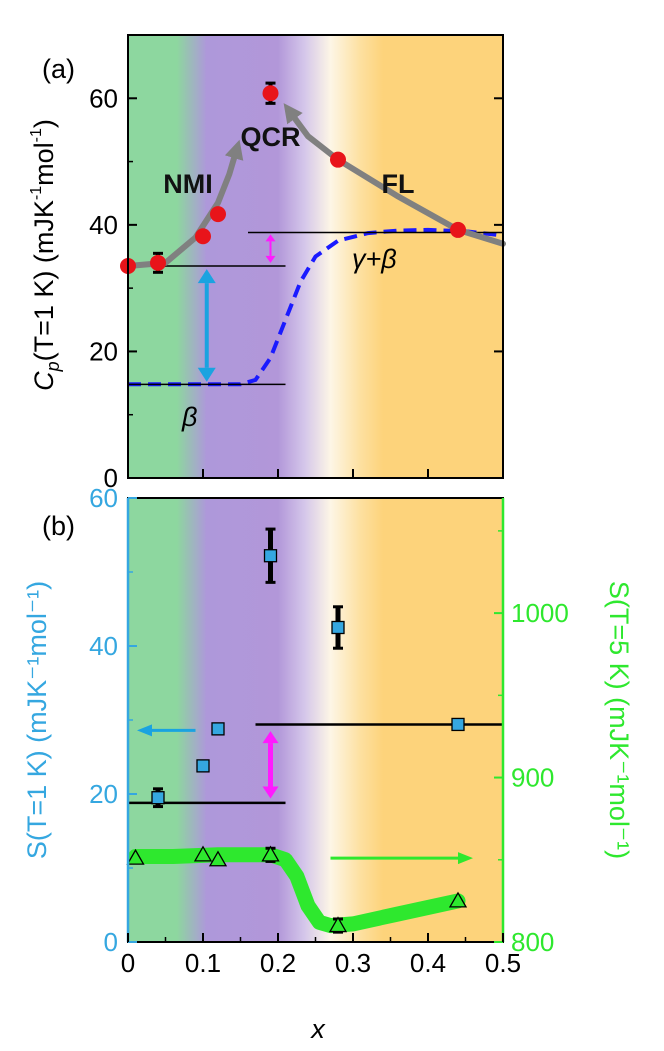 The width and height of the screenshot is (664, 1051). I want to click on b-magenta-arrowhead-top, so click(270, 737).